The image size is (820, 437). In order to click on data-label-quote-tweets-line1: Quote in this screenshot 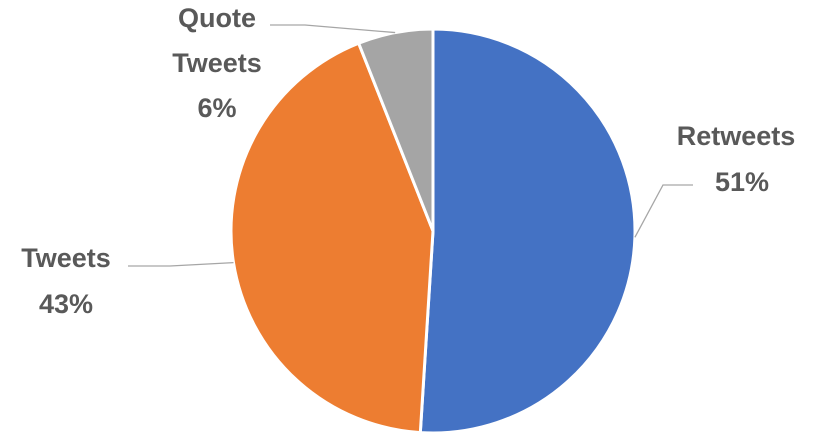, I will do `click(217, 18)`.